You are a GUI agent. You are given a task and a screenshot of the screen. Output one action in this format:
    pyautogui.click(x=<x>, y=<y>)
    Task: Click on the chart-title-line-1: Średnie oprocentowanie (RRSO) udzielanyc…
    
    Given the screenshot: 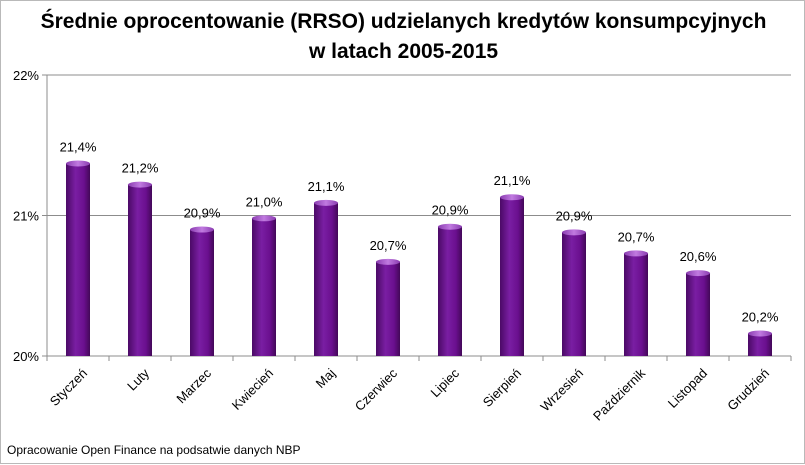 What is the action you would take?
    pyautogui.click(x=403, y=21)
    